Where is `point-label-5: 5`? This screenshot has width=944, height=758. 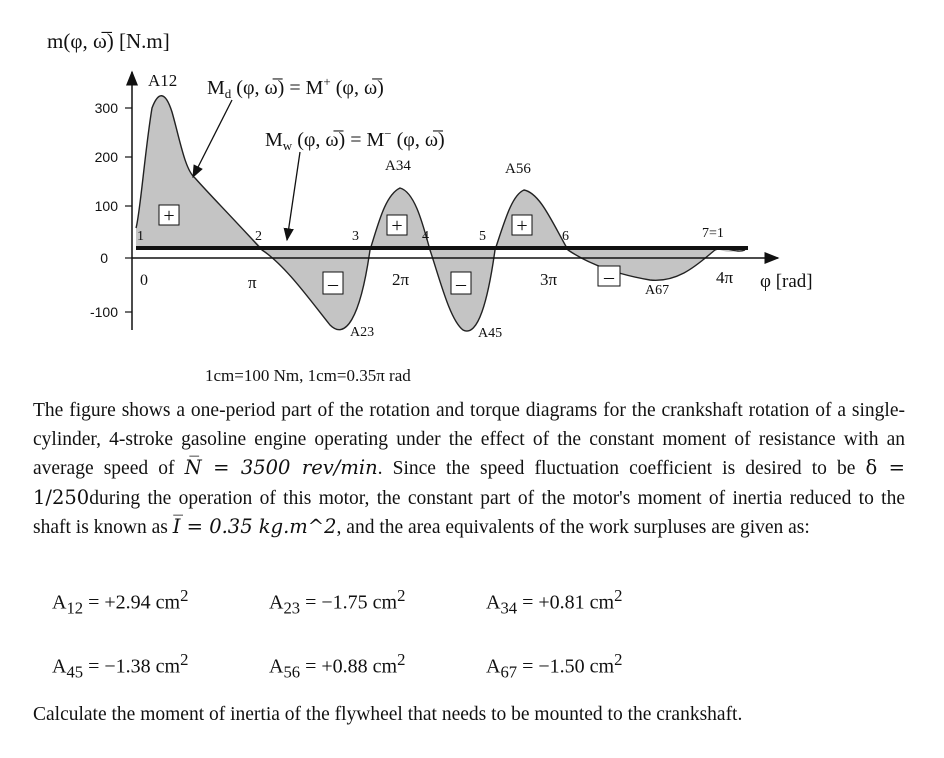 point-label-5: 5 is located at coordinates (482, 236).